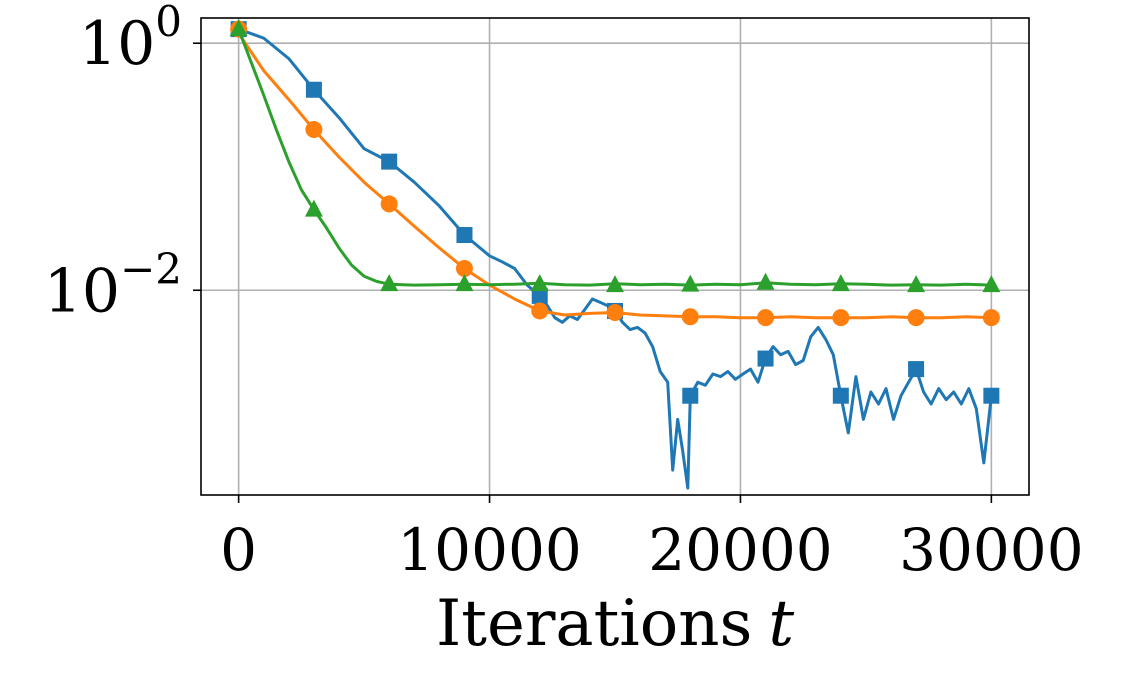 The width and height of the screenshot is (1121, 678). What do you see at coordinates (489, 550) in the screenshot?
I see `x-tick-label: 10000` at bounding box center [489, 550].